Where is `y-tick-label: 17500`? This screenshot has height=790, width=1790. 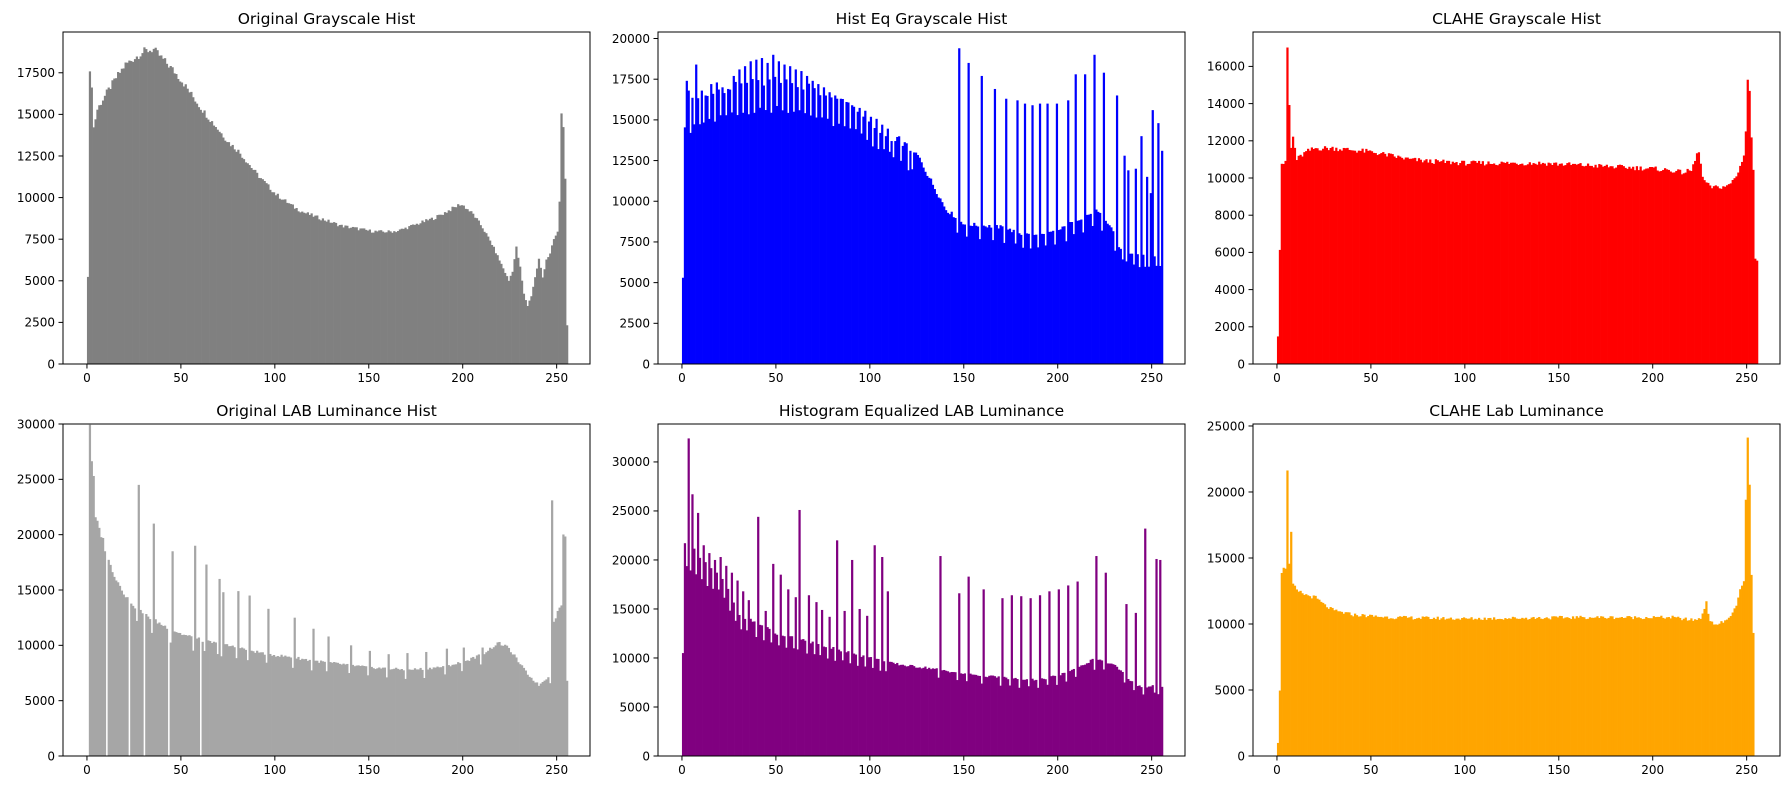 y-tick-label: 17500 is located at coordinates (36, 73).